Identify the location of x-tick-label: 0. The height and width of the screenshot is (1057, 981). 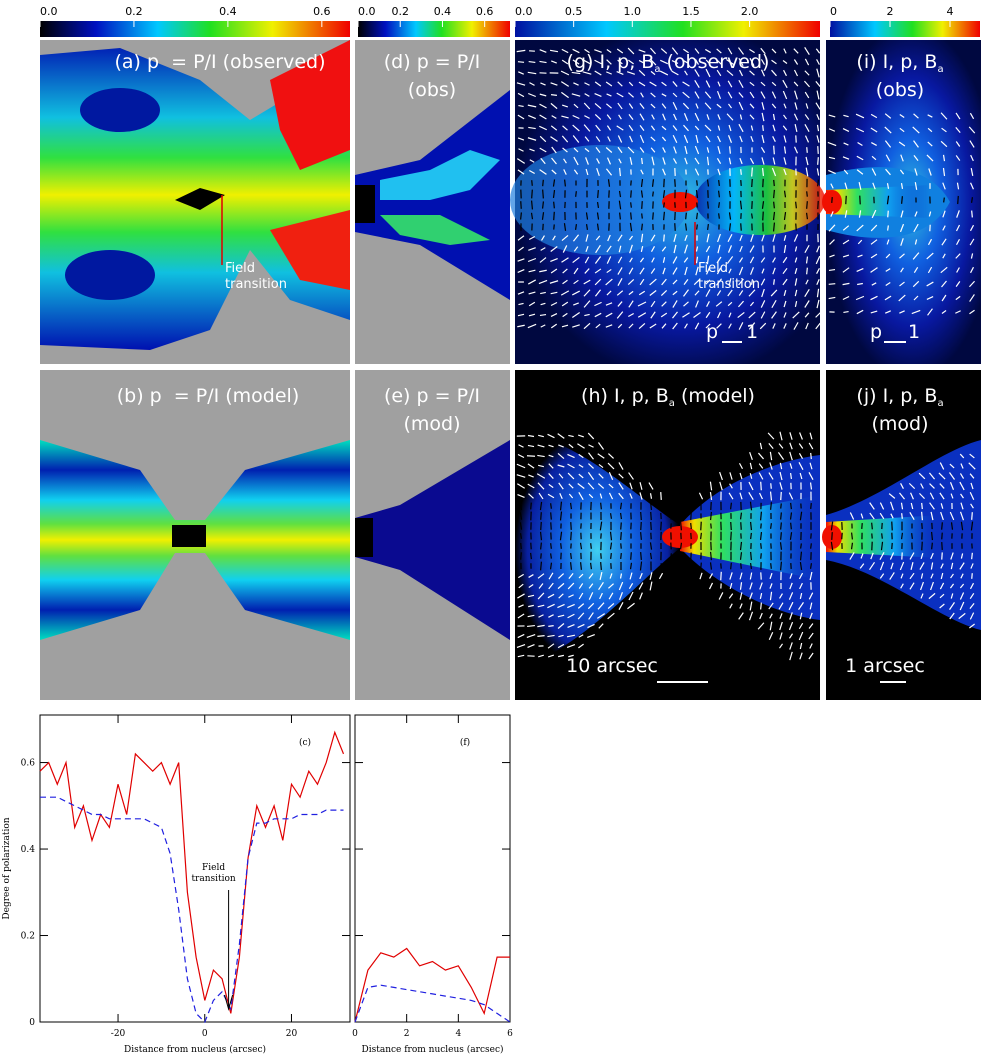
(355, 1034).